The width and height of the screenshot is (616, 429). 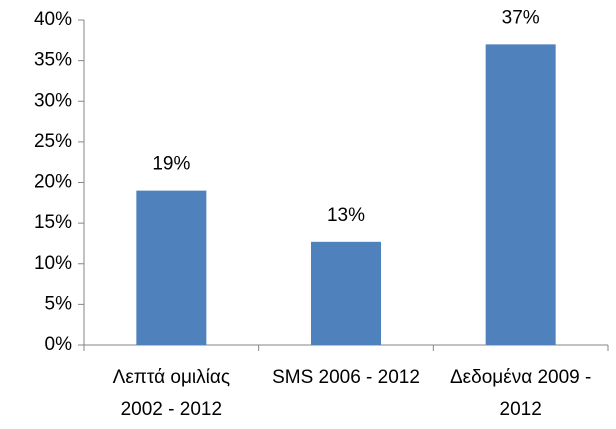 What do you see at coordinates (521, 17) in the screenshot?
I see `data-label: 37%` at bounding box center [521, 17].